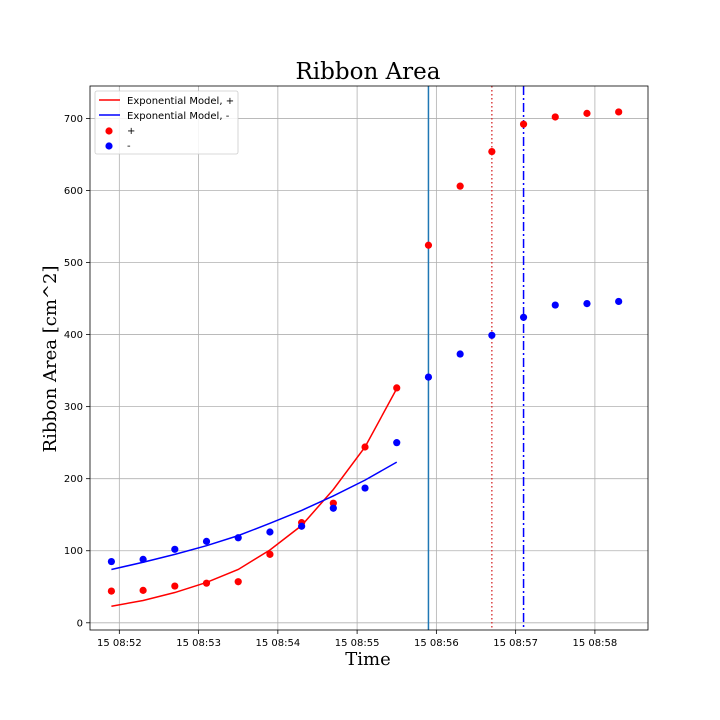 The height and width of the screenshot is (720, 720). Describe the element at coordinates (50, 359) in the screenshot. I see `y-axis-label: Ribbon Area [cm^2]` at that location.